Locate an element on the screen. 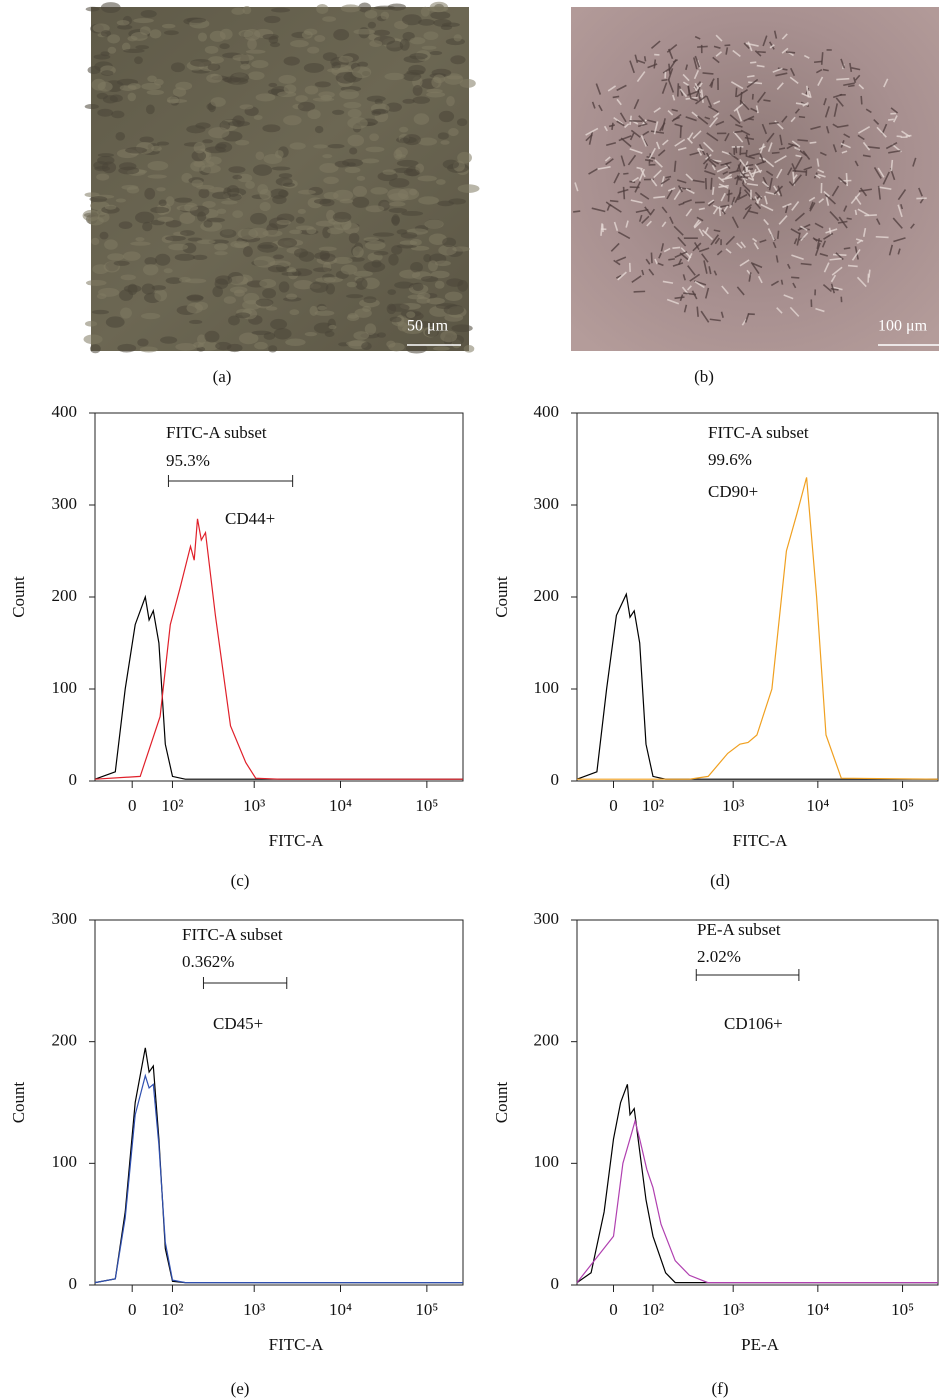 The image size is (939, 1399). panel-label: (c) is located at coordinates (240, 880).